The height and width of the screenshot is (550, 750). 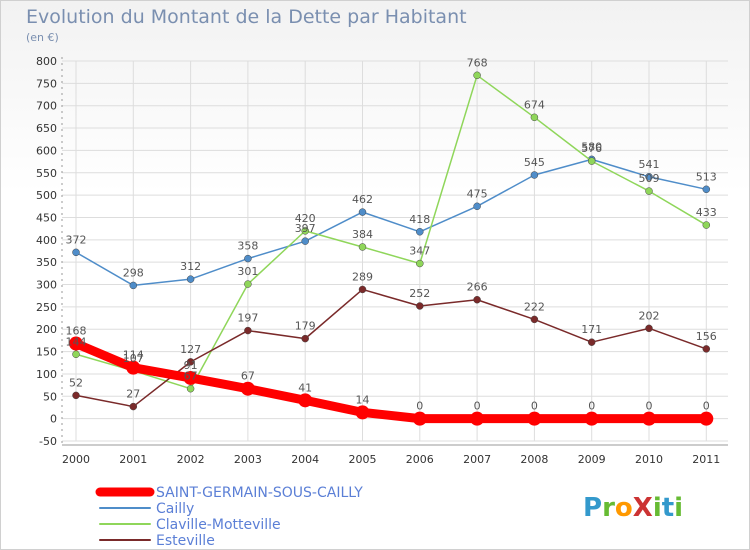 I want to click on x-tick-label: 2006, so click(x=420, y=459).